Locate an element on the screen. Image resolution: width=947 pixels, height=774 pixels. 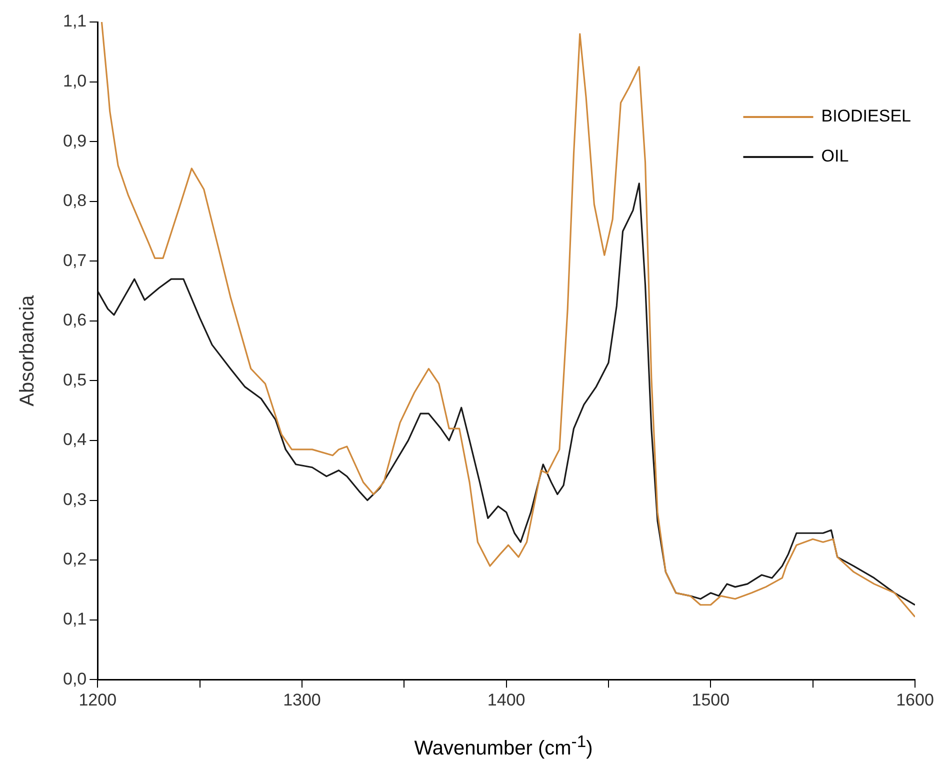
y-tick-label: 1,0 is located at coordinates (74, 80).